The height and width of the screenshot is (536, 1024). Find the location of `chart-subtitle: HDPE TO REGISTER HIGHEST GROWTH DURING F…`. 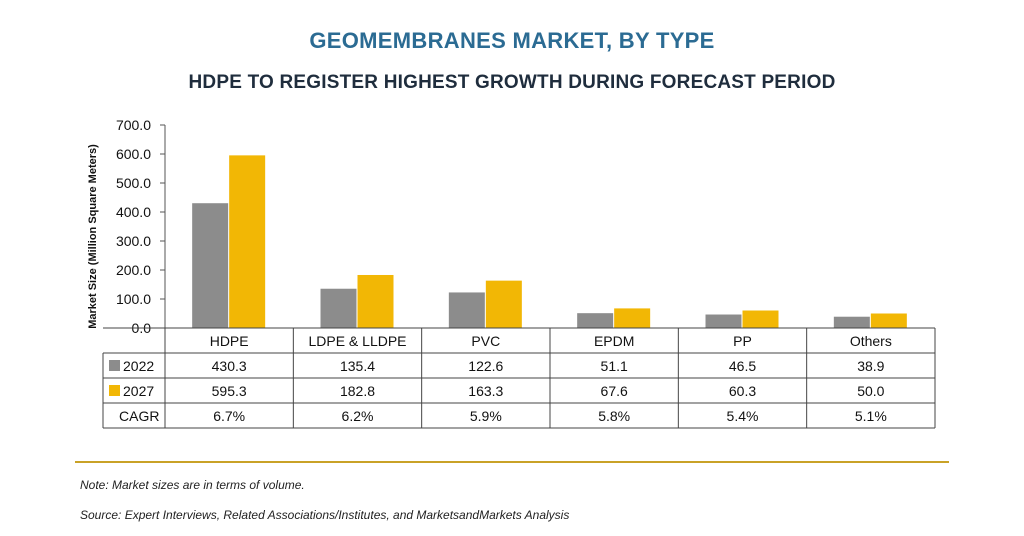

chart-subtitle: HDPE TO REGISTER HIGHEST GROWTH DURING F… is located at coordinates (512, 82).